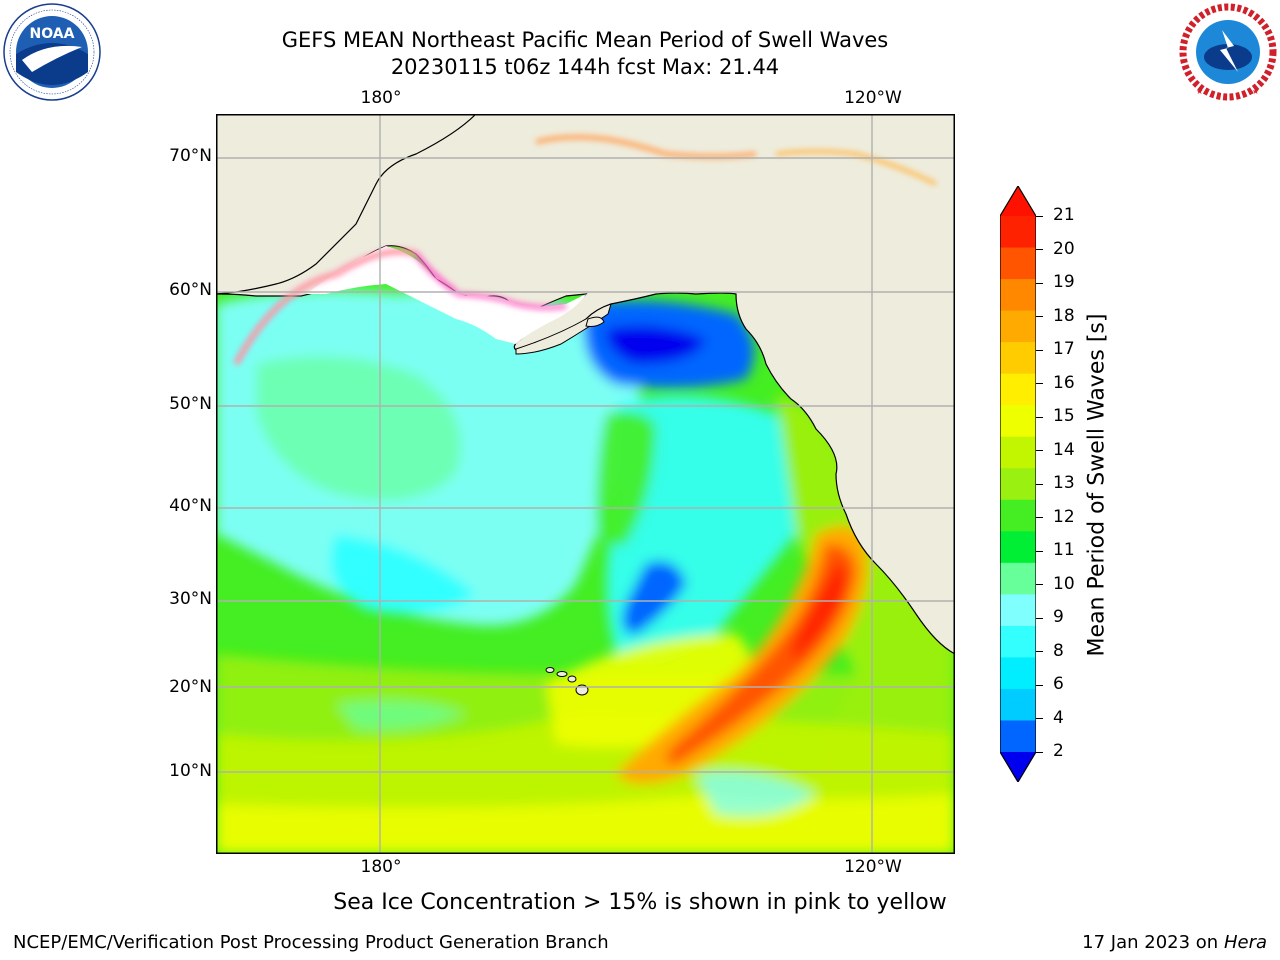 The image size is (1280, 960). Describe the element at coordinates (585, 250) in the screenshot. I see `sea-ice-edge` at that location.